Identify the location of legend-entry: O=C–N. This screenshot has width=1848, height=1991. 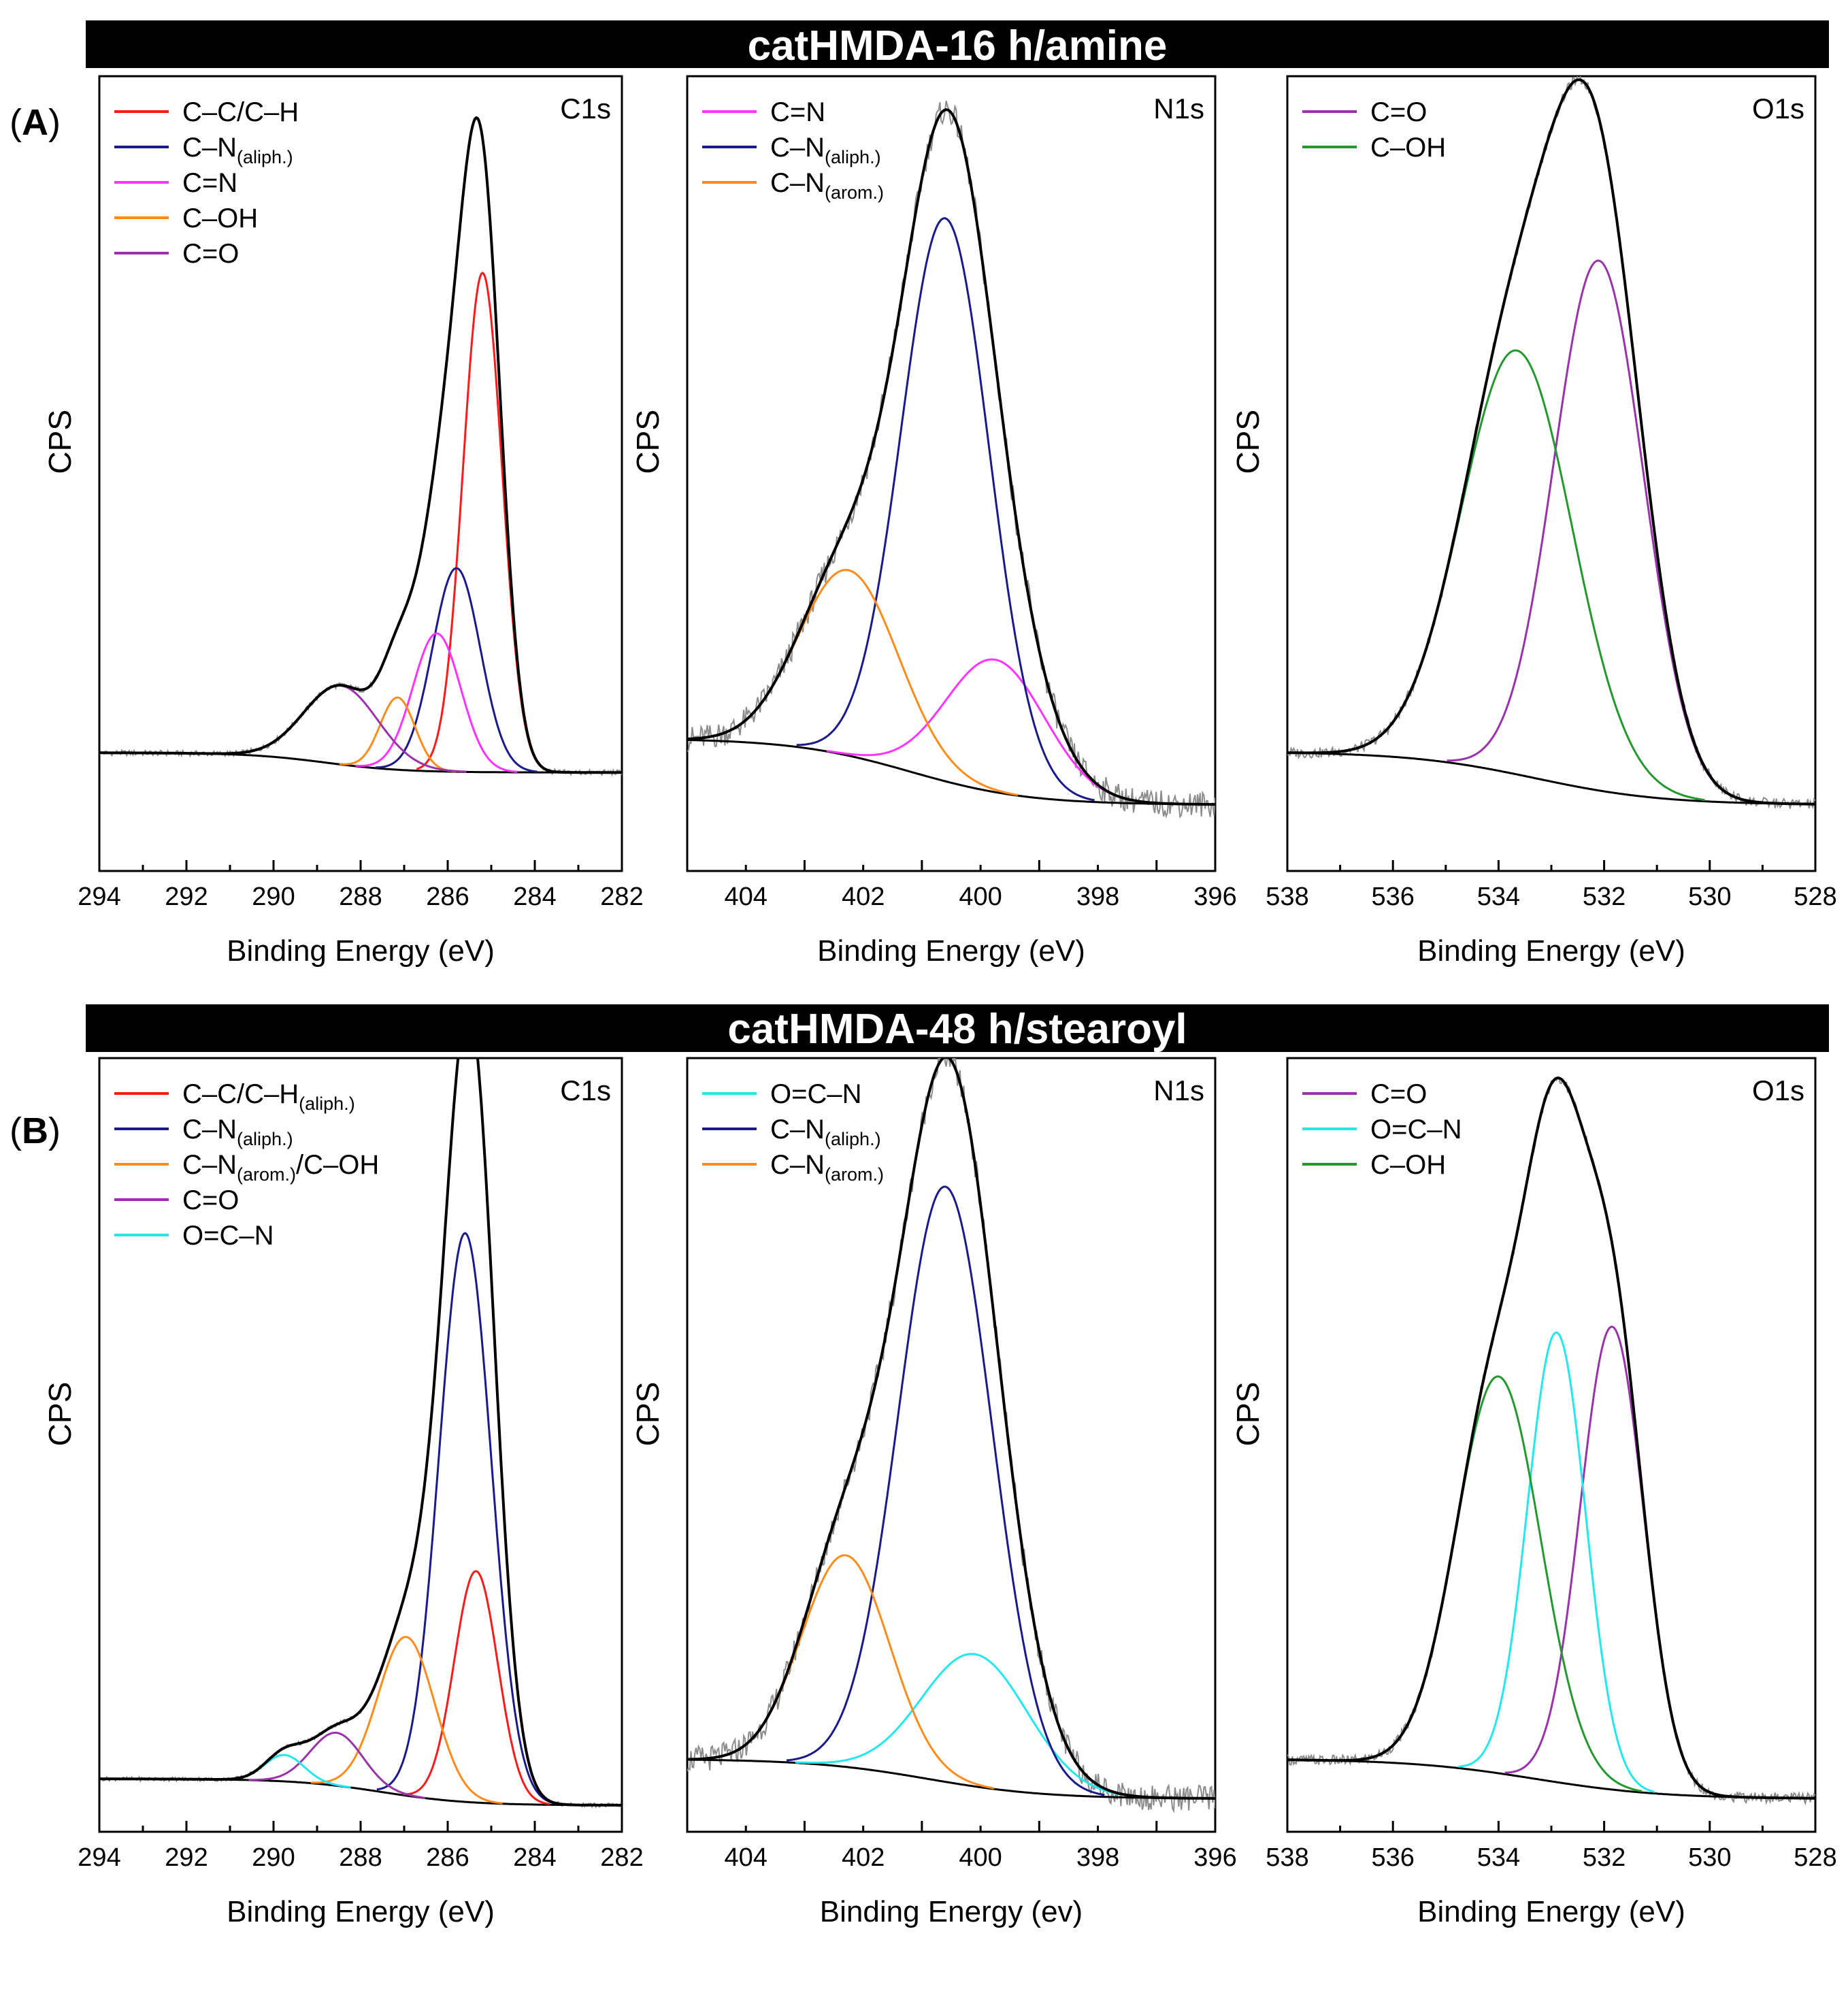
(1416, 1130).